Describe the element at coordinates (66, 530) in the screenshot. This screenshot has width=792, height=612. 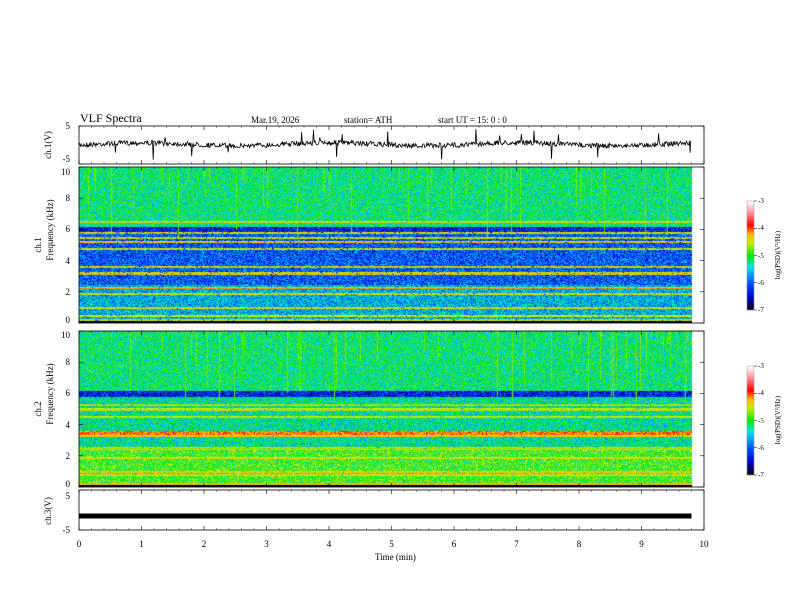
I see `ch3-waveform-ytick-label: -5` at that location.